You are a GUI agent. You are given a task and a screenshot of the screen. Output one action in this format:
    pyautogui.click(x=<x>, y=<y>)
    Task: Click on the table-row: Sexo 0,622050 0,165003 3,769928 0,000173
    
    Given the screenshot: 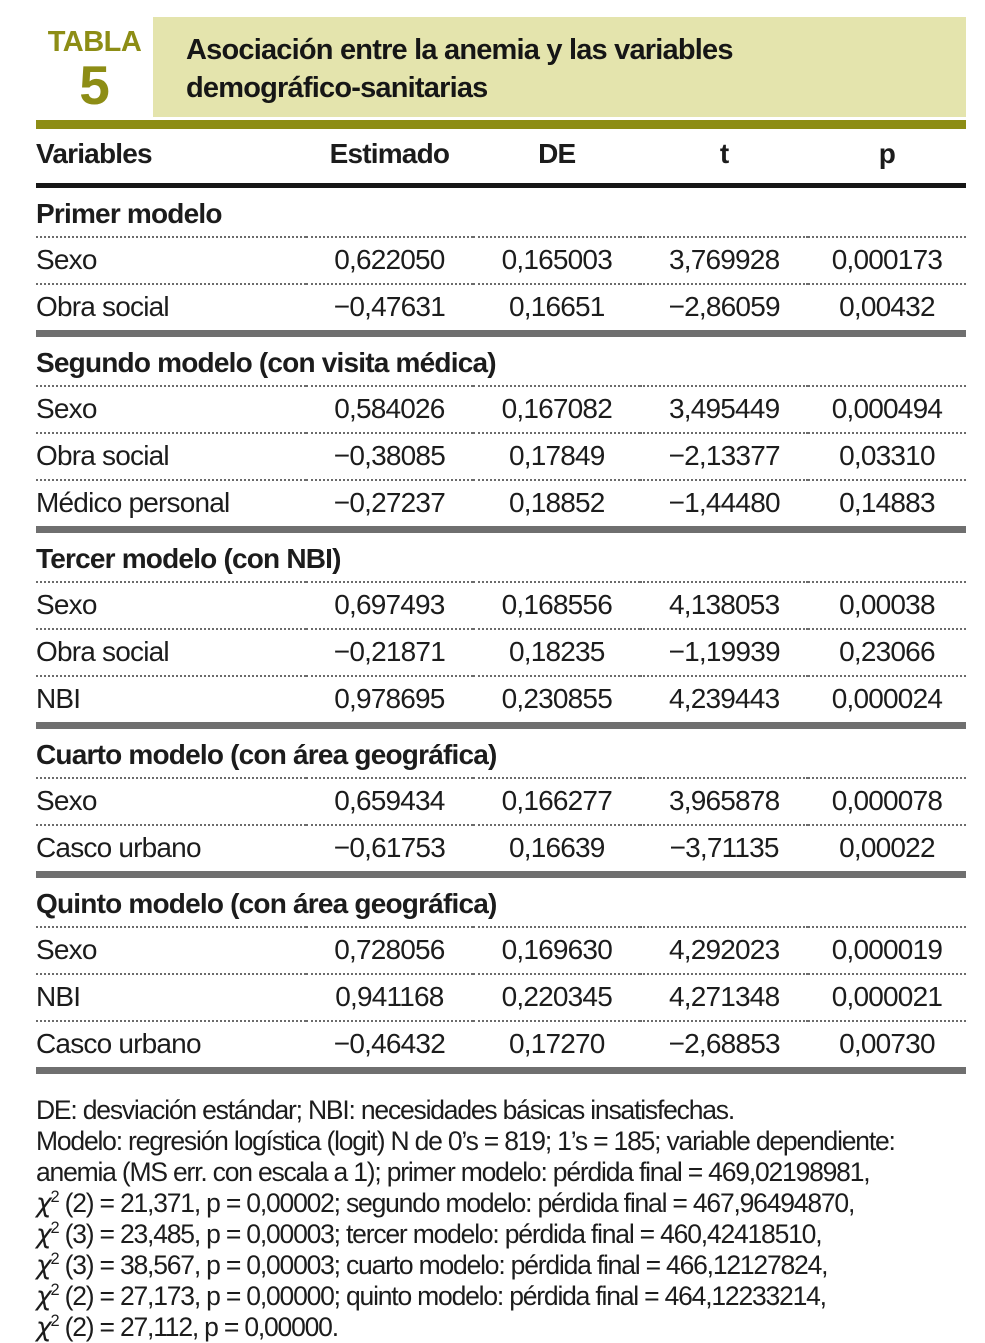 What is the action you would take?
    pyautogui.click(x=501, y=260)
    